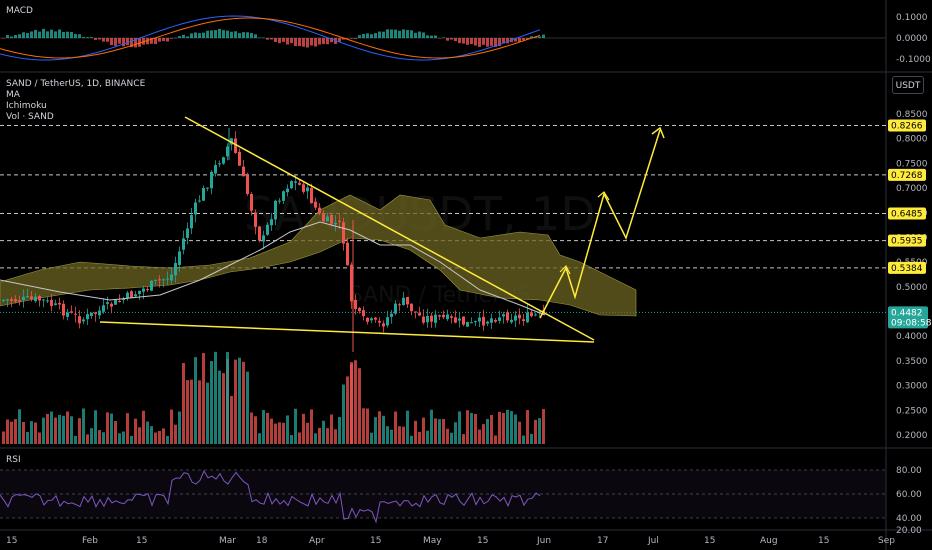 This screenshot has width=932, height=550. What do you see at coordinates (911, 323) in the screenshot?
I see `countdown-label: 09:08:58` at bounding box center [911, 323].